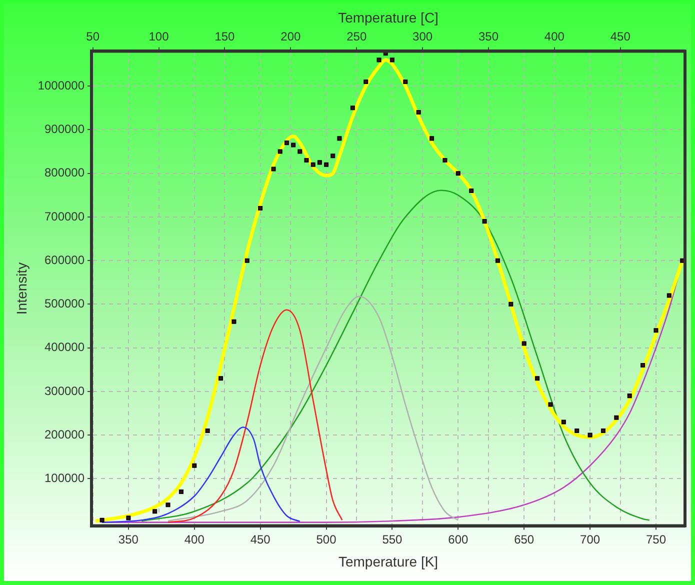 This screenshot has height=585, width=695. What do you see at coordinates (64, 173) in the screenshot?
I see `y-tick-label: 800000` at bounding box center [64, 173].